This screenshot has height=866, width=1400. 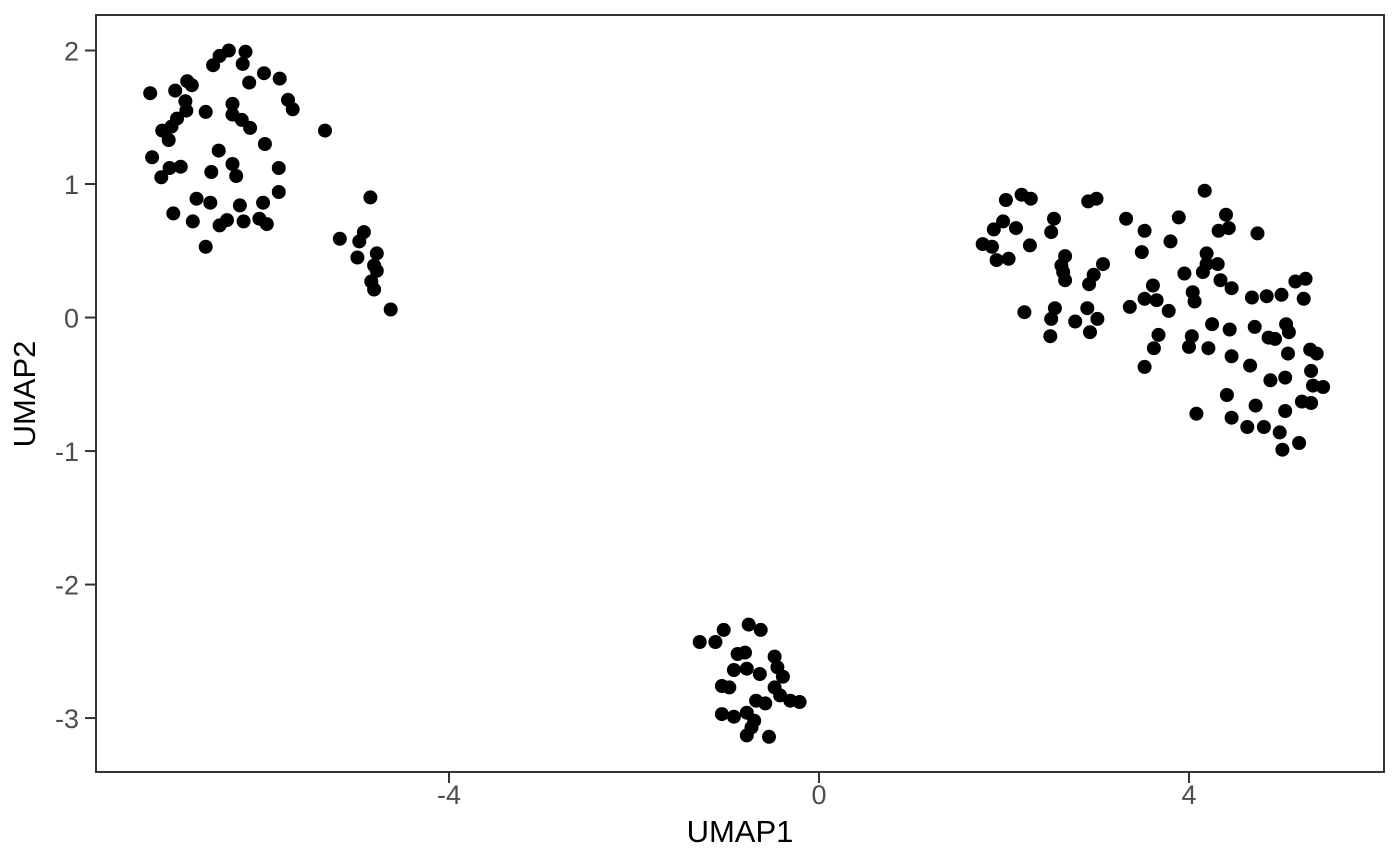 What do you see at coordinates (71, 52) in the screenshot?
I see `y-tick-label: 2` at bounding box center [71, 52].